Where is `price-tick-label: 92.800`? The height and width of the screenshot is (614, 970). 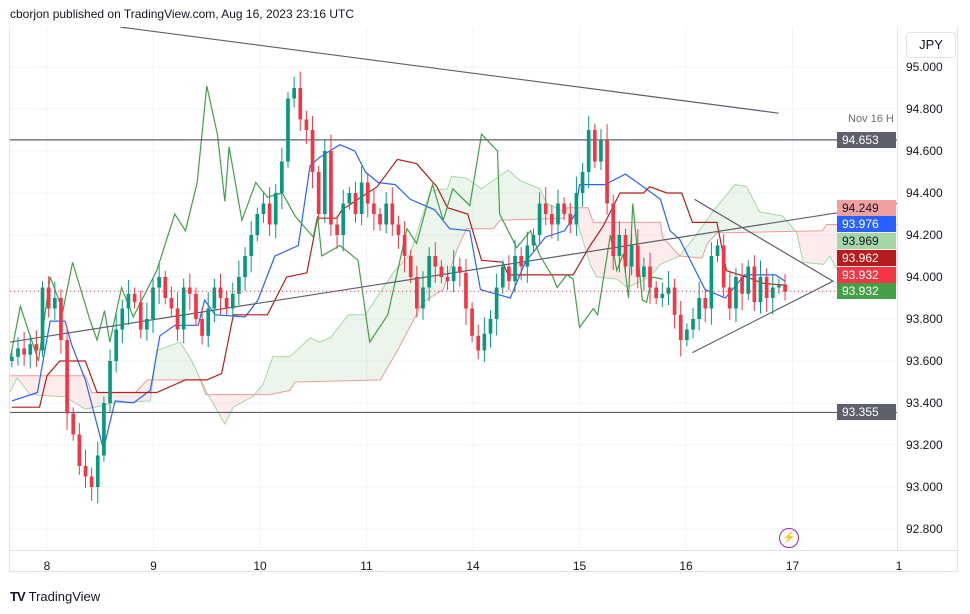 price-tick-label: 92.800 is located at coordinates (924, 529).